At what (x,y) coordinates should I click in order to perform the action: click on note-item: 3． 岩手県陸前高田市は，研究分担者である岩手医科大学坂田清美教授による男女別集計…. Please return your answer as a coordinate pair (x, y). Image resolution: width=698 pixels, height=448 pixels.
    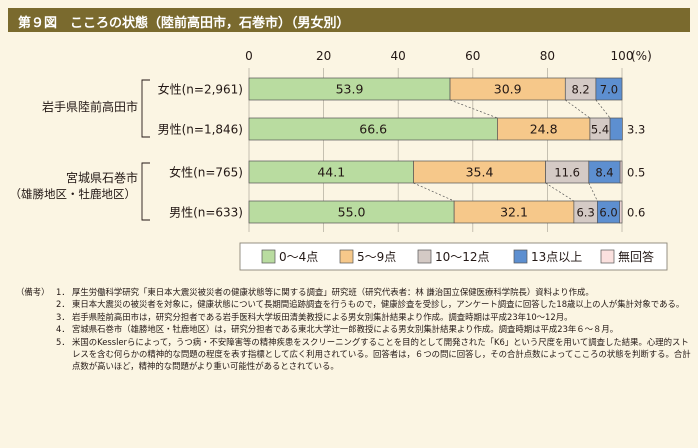
    Looking at the image, I should click on (354, 317).